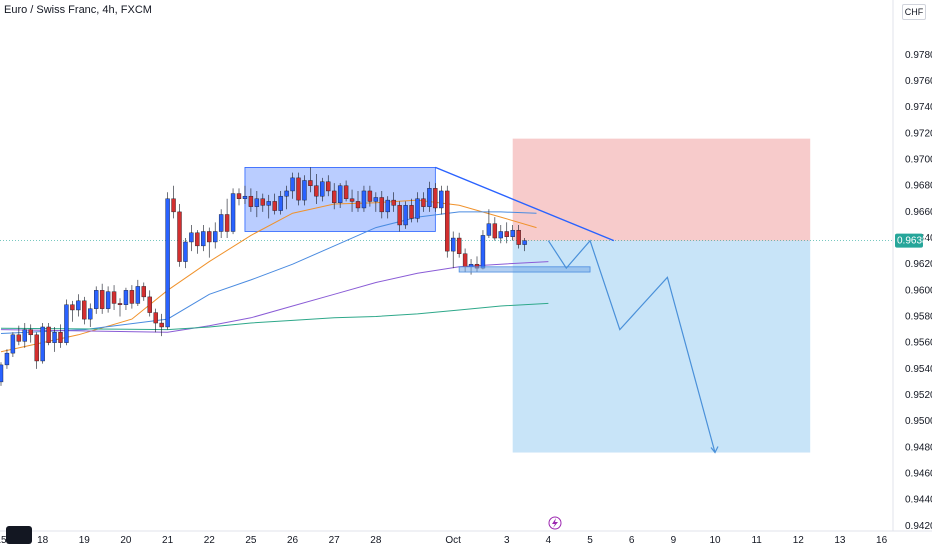 The height and width of the screenshot is (550, 932). Describe the element at coordinates (19, 535) in the screenshot. I see `tradingview-logo-icon` at that location.